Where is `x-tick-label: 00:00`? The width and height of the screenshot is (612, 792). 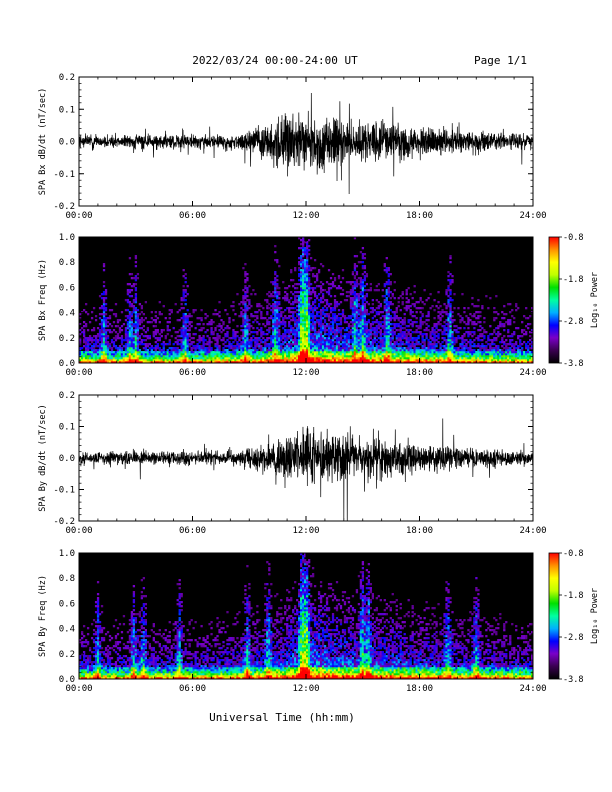
x-tick-label: 00:00 is located at coordinates (78, 216).